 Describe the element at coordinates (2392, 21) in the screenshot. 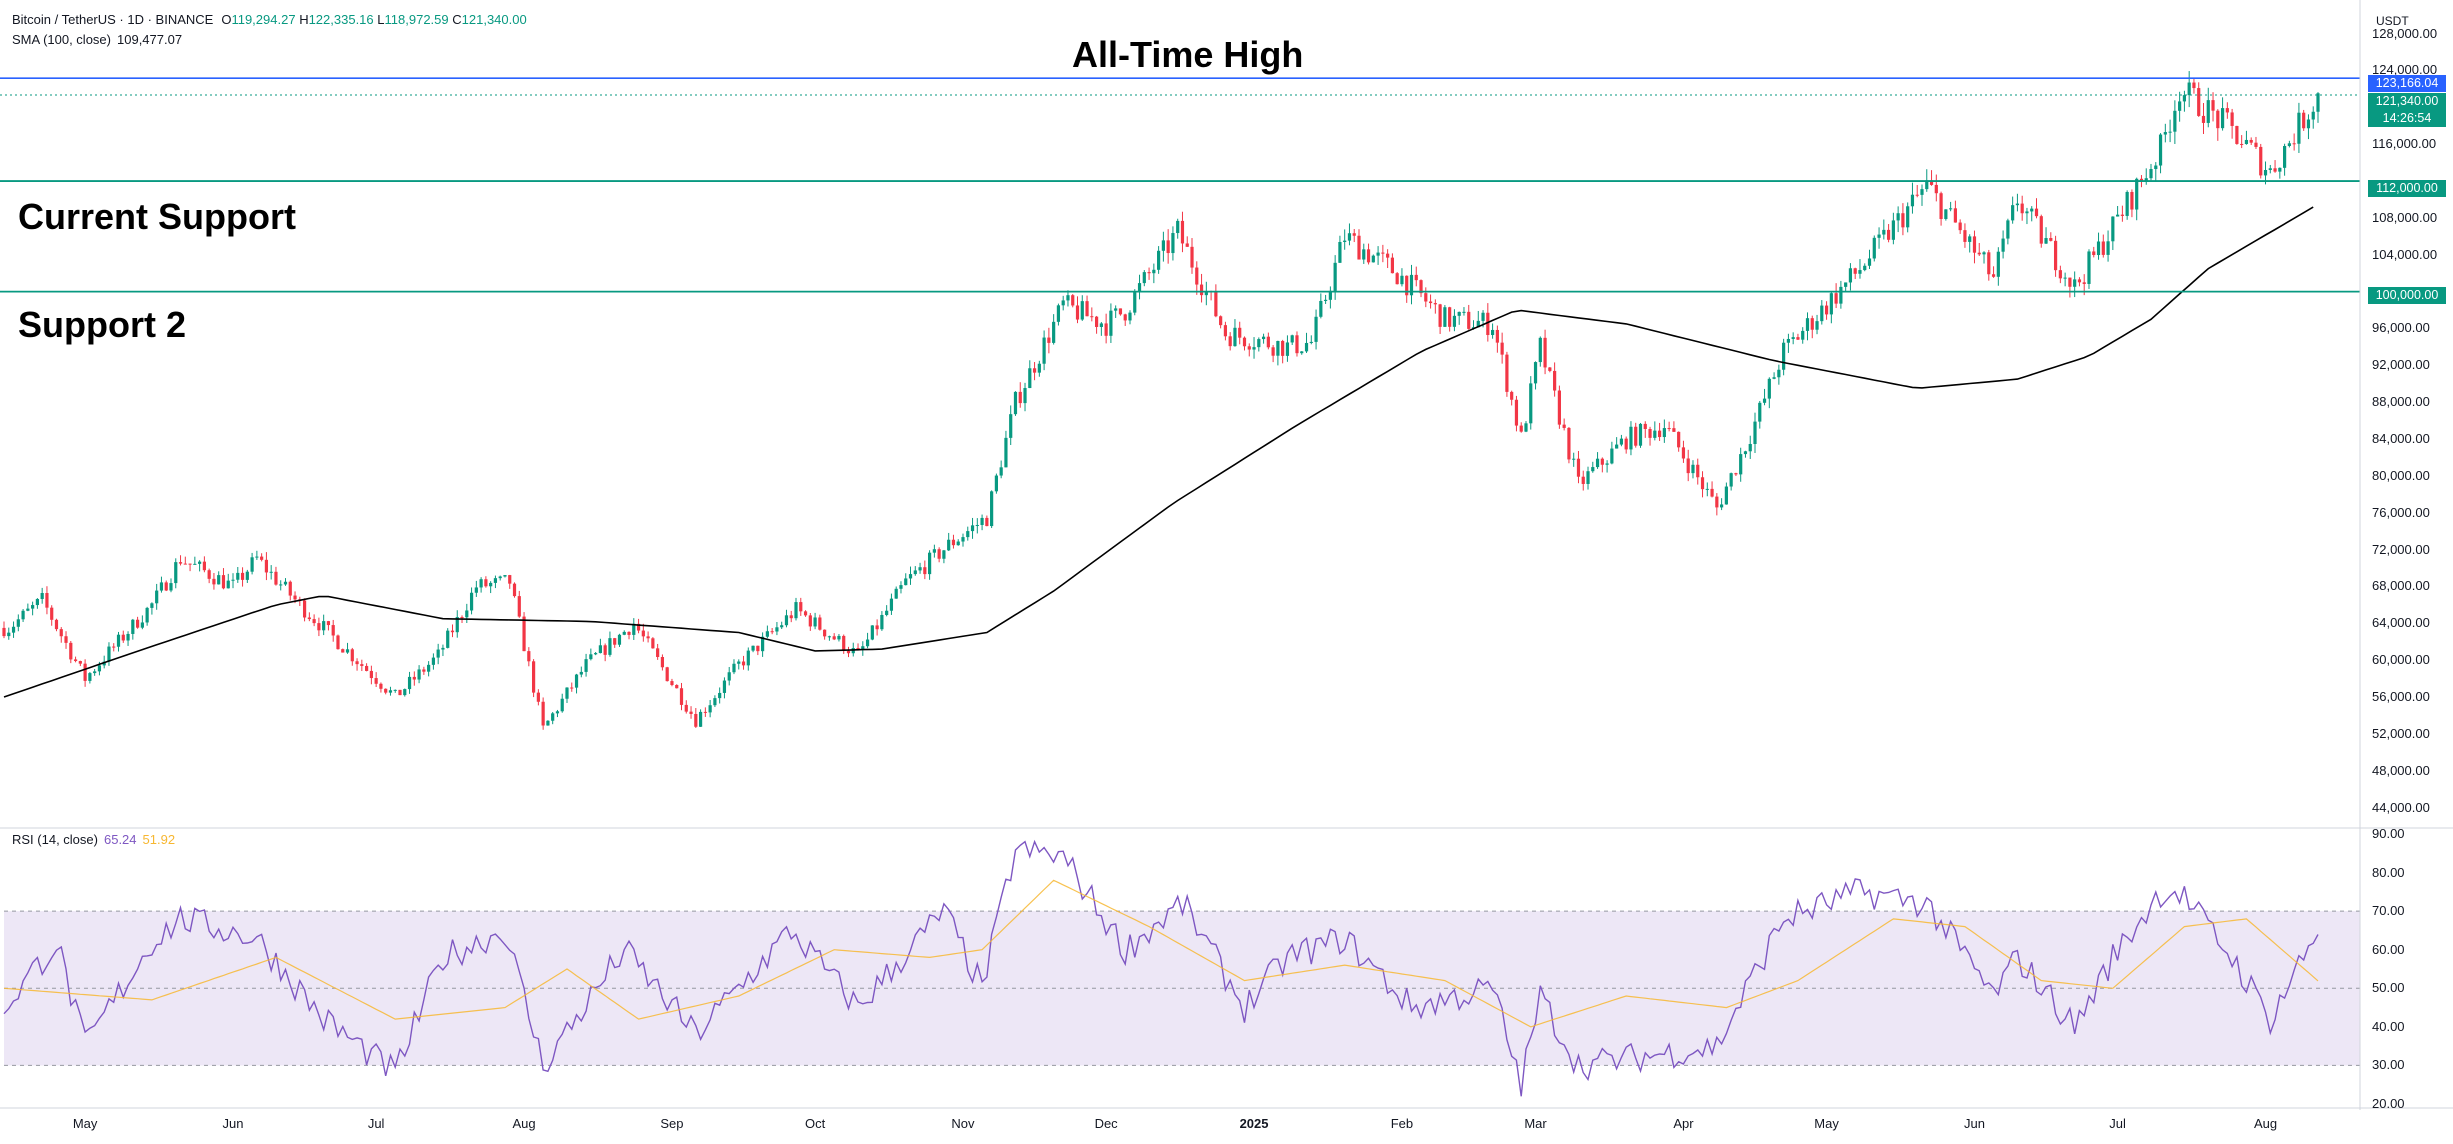

I see `currency-label: USDT` at that location.